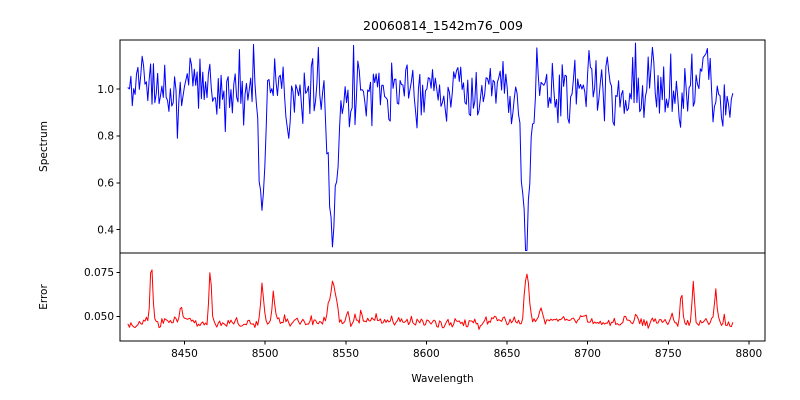  Describe the element at coordinates (426, 354) in the screenshot. I see `x-tick-label: 8600` at that location.